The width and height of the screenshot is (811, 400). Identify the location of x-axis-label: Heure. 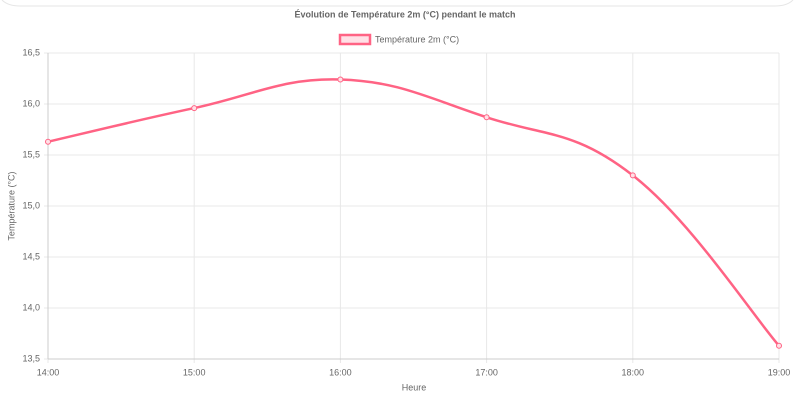
(414, 387).